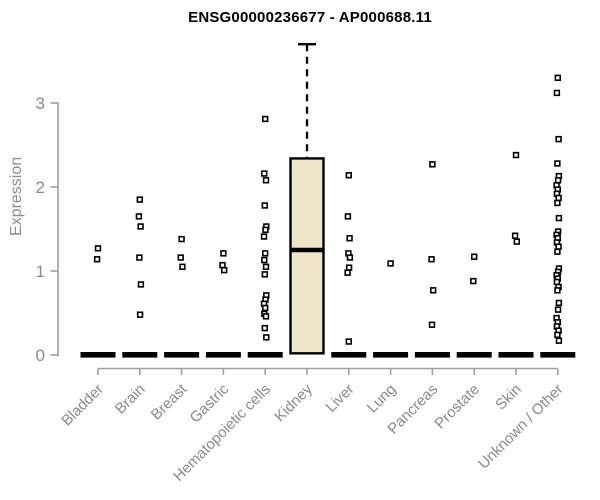 The image size is (600, 500). What do you see at coordinates (82, 405) in the screenshot?
I see `x-category-label: Bladder` at bounding box center [82, 405].